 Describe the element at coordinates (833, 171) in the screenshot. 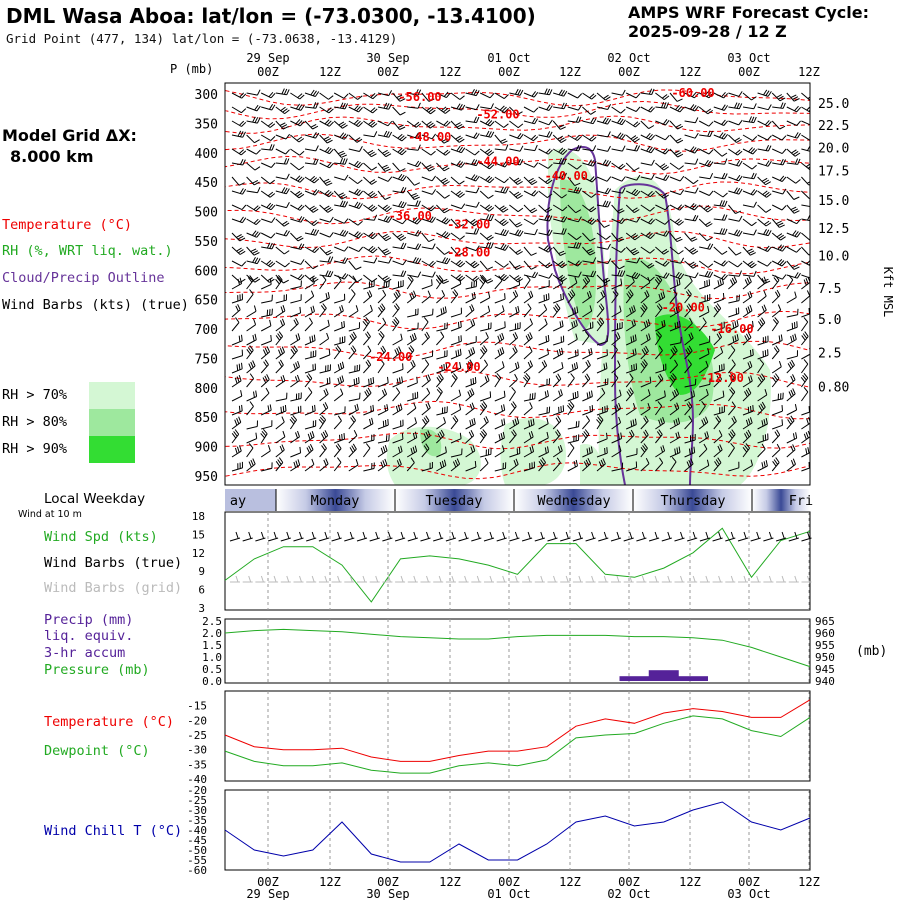

I see `height-tick-label: 17.5` at that location.